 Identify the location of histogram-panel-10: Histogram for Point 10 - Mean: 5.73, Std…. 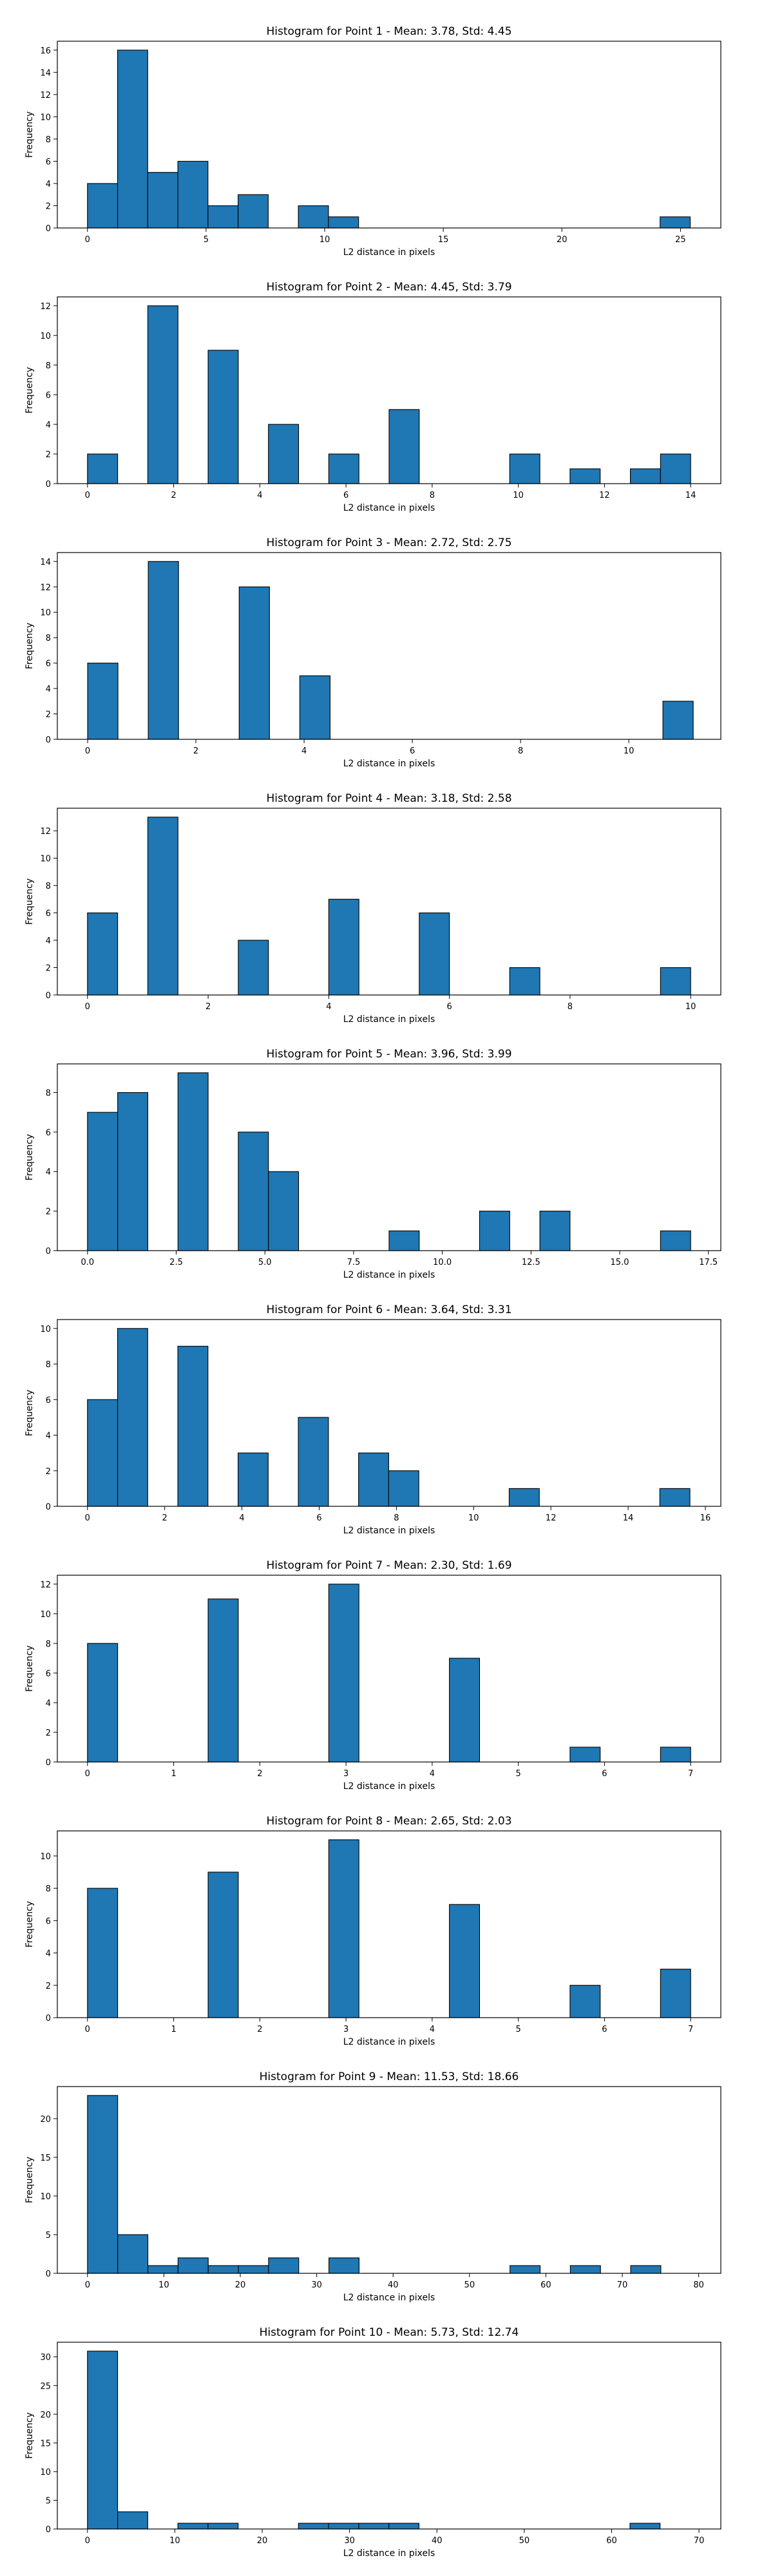
(372, 2442).